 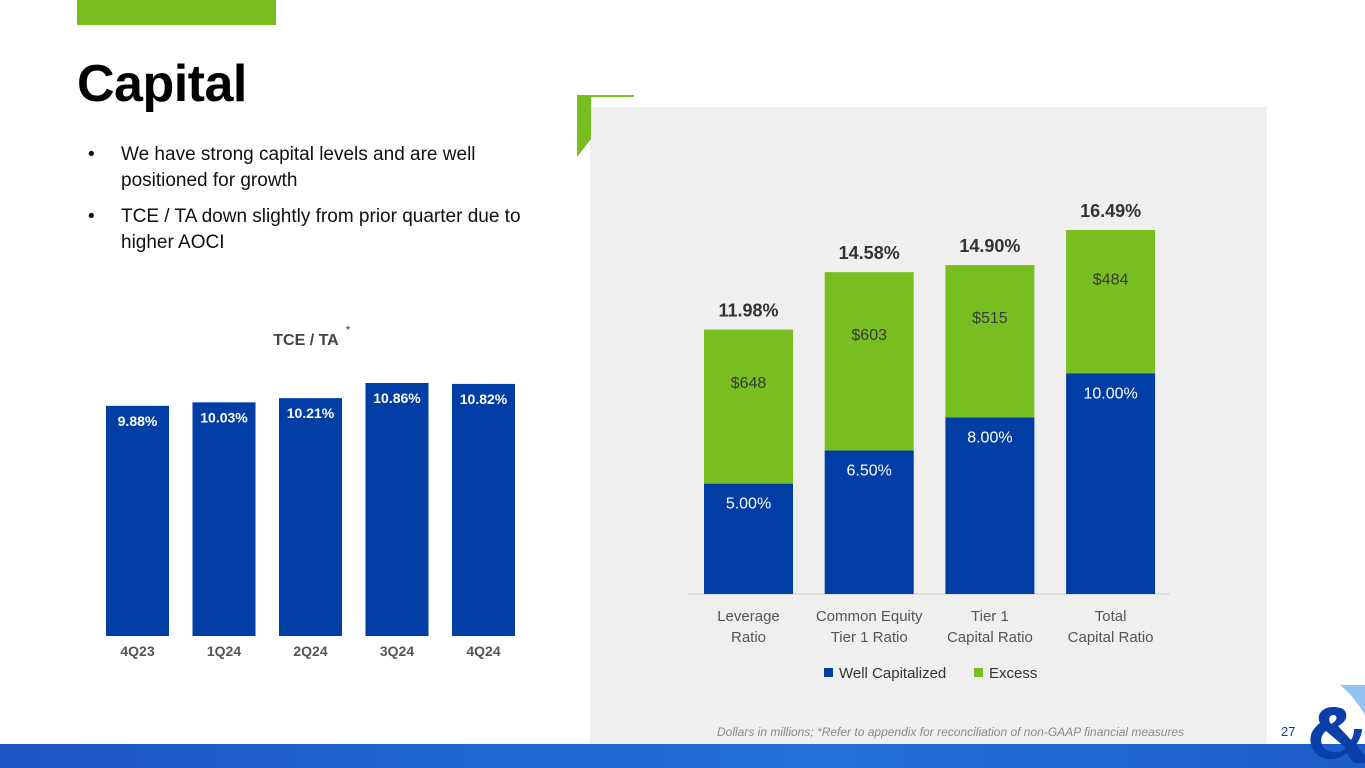 What do you see at coordinates (748, 616) in the screenshot?
I see `category-label: Leverage` at bounding box center [748, 616].